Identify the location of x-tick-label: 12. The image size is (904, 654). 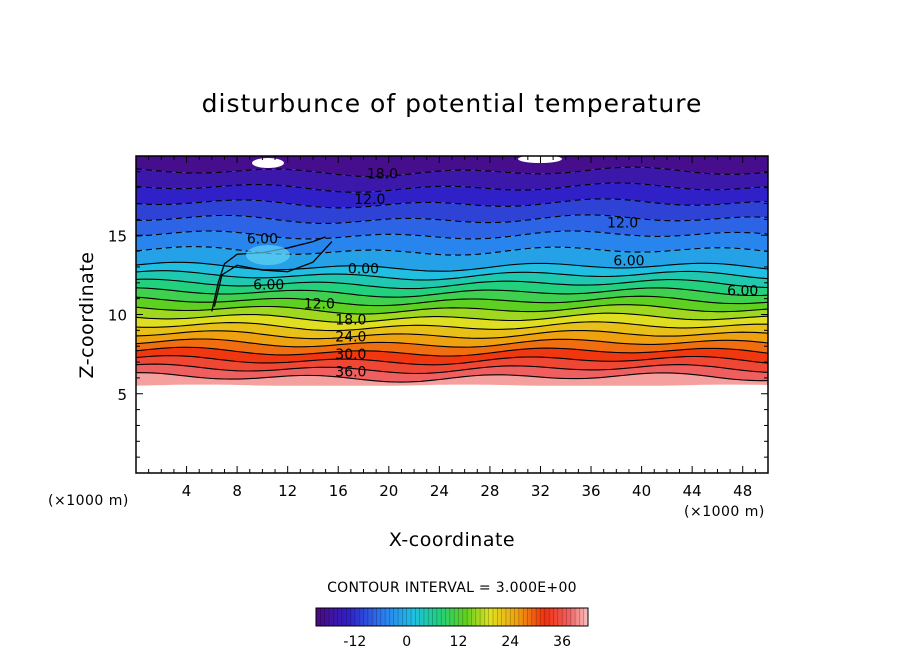
(287, 491).